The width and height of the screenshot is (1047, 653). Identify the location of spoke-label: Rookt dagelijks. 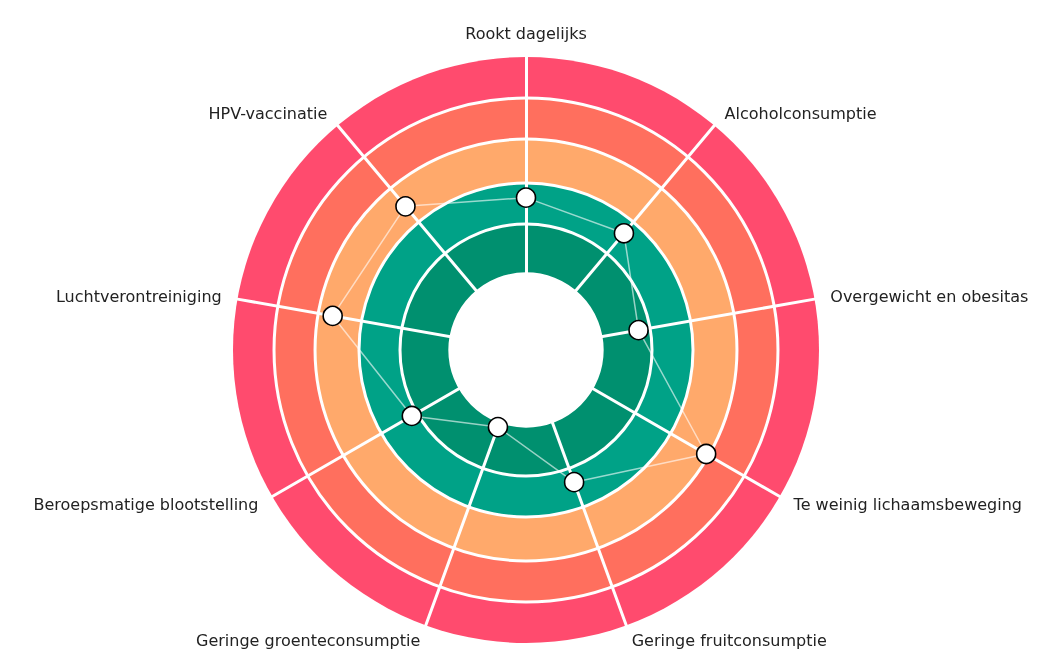
(526, 33).